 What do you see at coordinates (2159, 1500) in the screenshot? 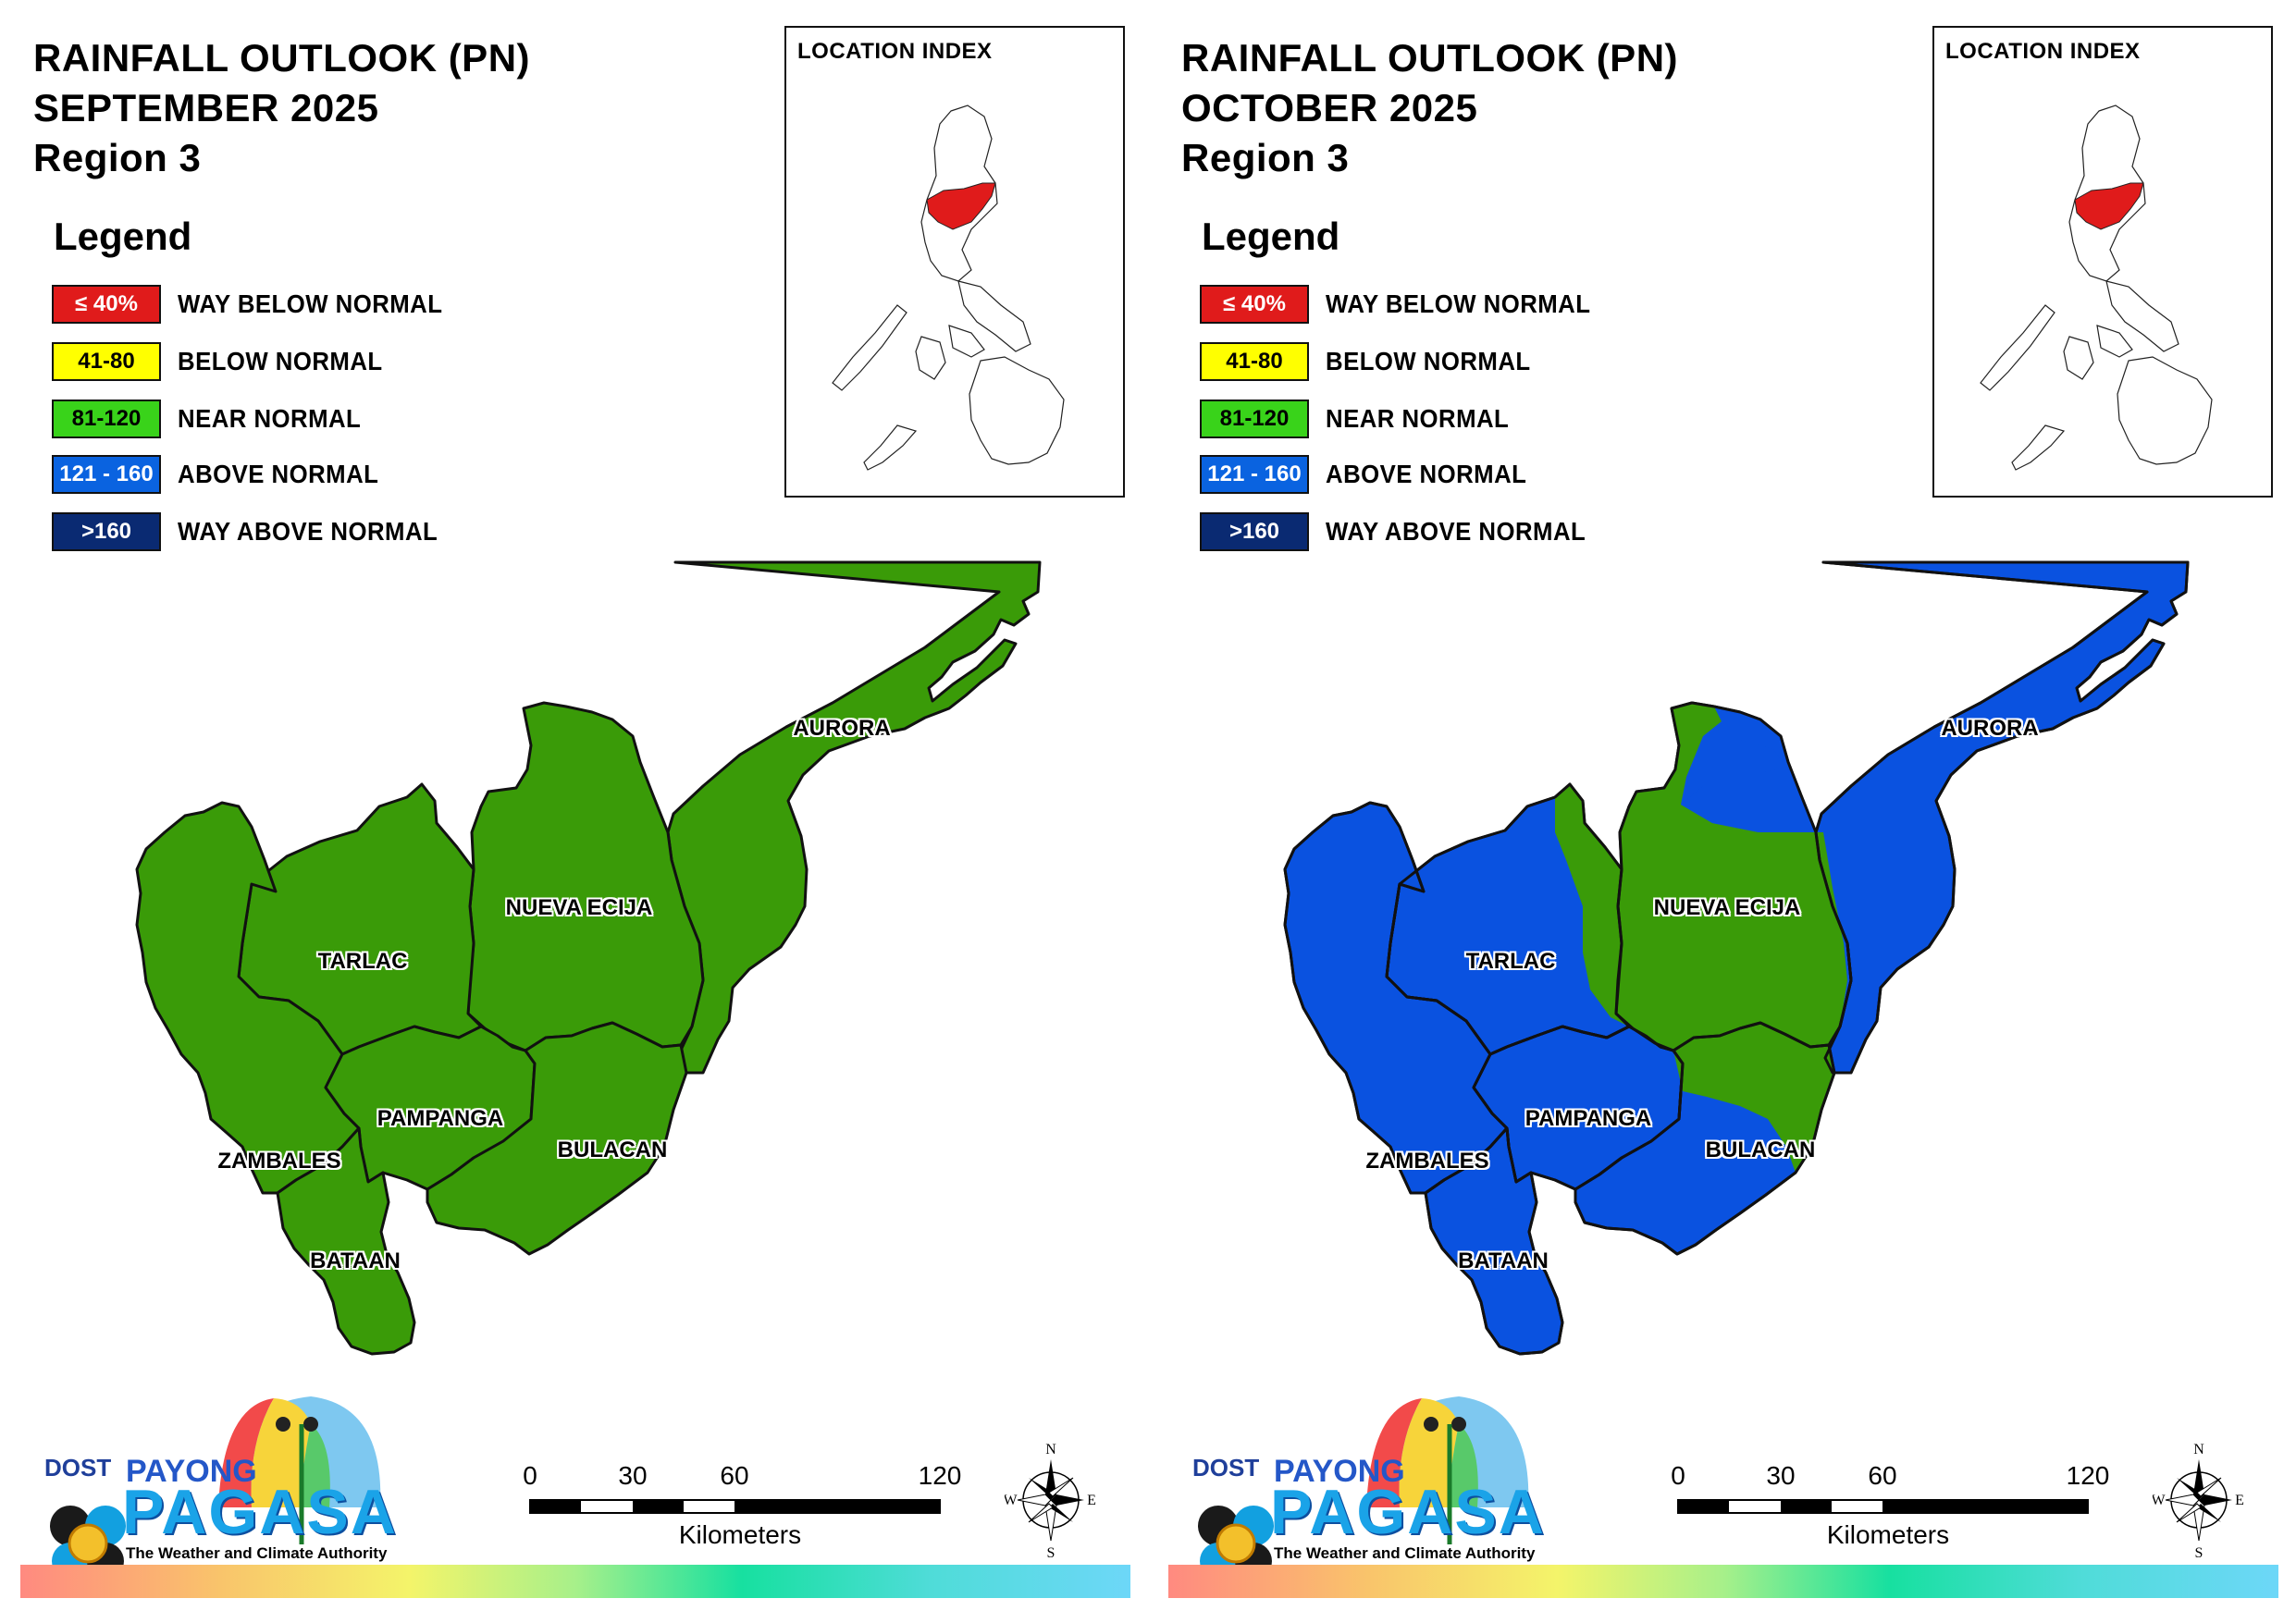
I see `svg-text: W` at bounding box center [2159, 1500].